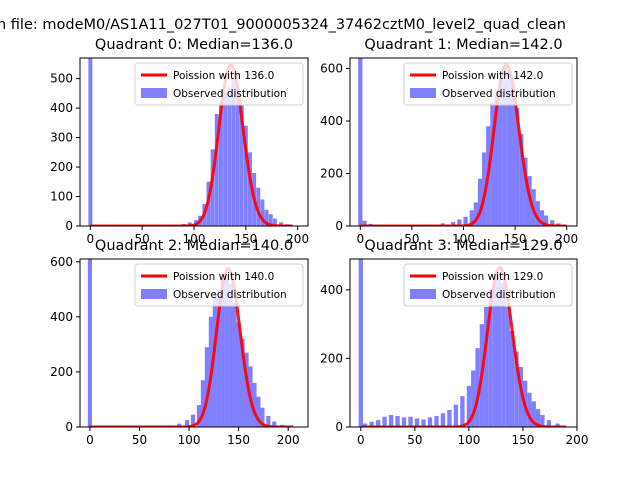 This screenshot has height=480, width=640. I want to click on legend-label: Poission with 129.0, so click(492, 277).